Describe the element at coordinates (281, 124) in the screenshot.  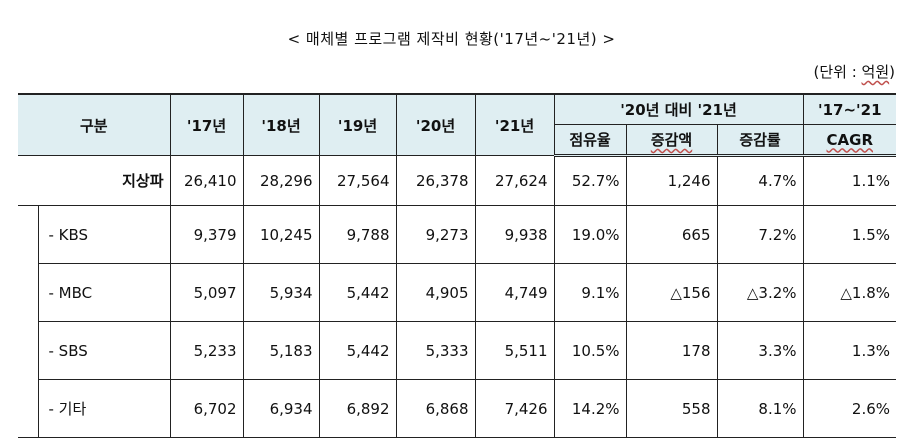
I see `header-2018: '18년` at that location.